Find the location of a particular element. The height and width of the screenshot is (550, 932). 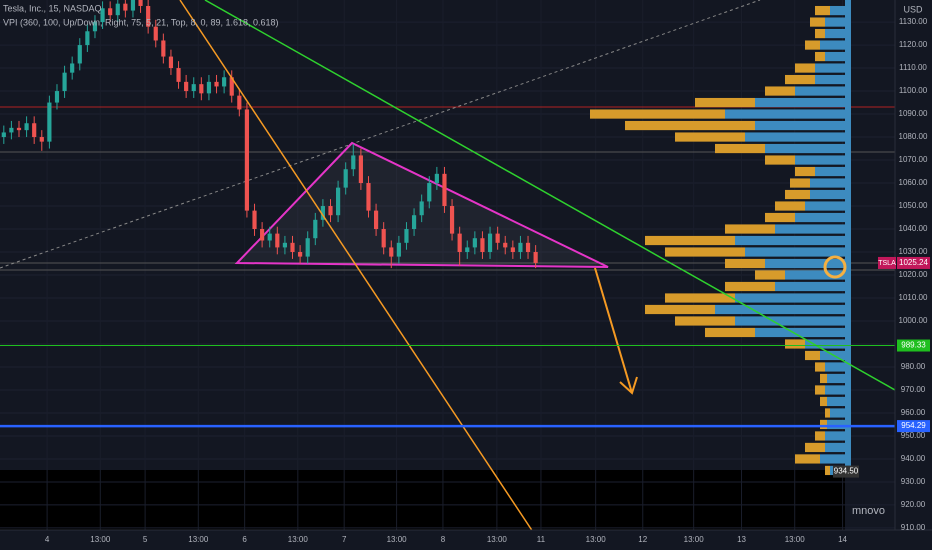

symbol-tag-box is located at coordinates (887, 262).